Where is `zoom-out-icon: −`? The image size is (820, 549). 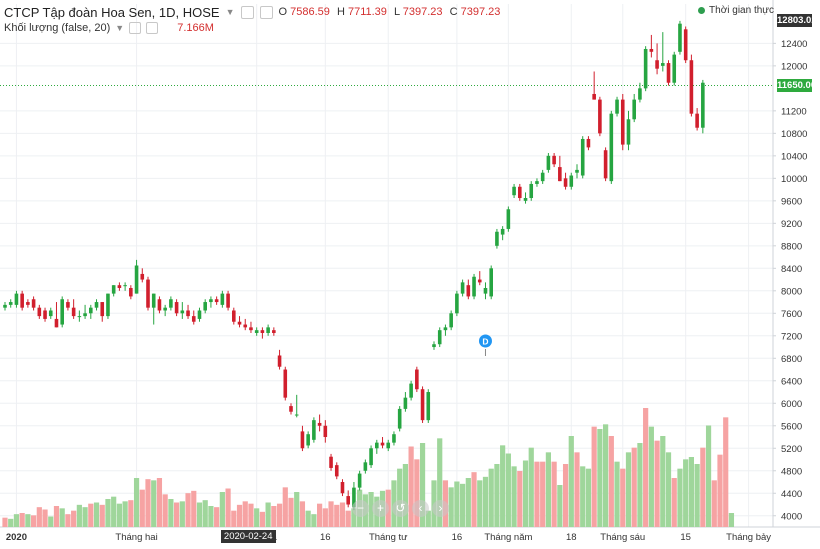 zoom-out-icon: − is located at coordinates (360, 508).